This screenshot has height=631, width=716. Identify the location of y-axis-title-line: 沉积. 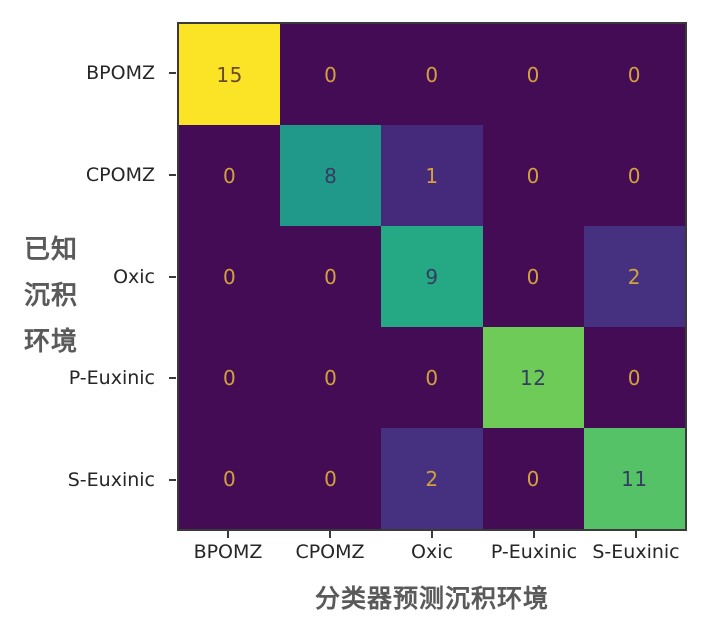
(51, 296).